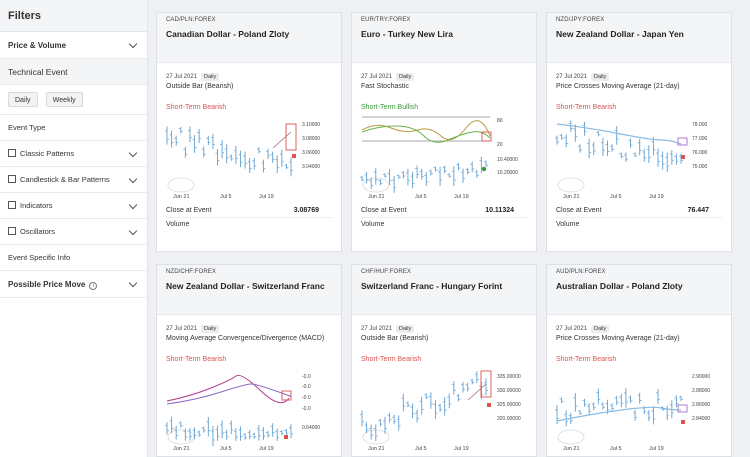 The image size is (750, 457). I want to click on y-tick-label: 3.10000, so click(311, 125).